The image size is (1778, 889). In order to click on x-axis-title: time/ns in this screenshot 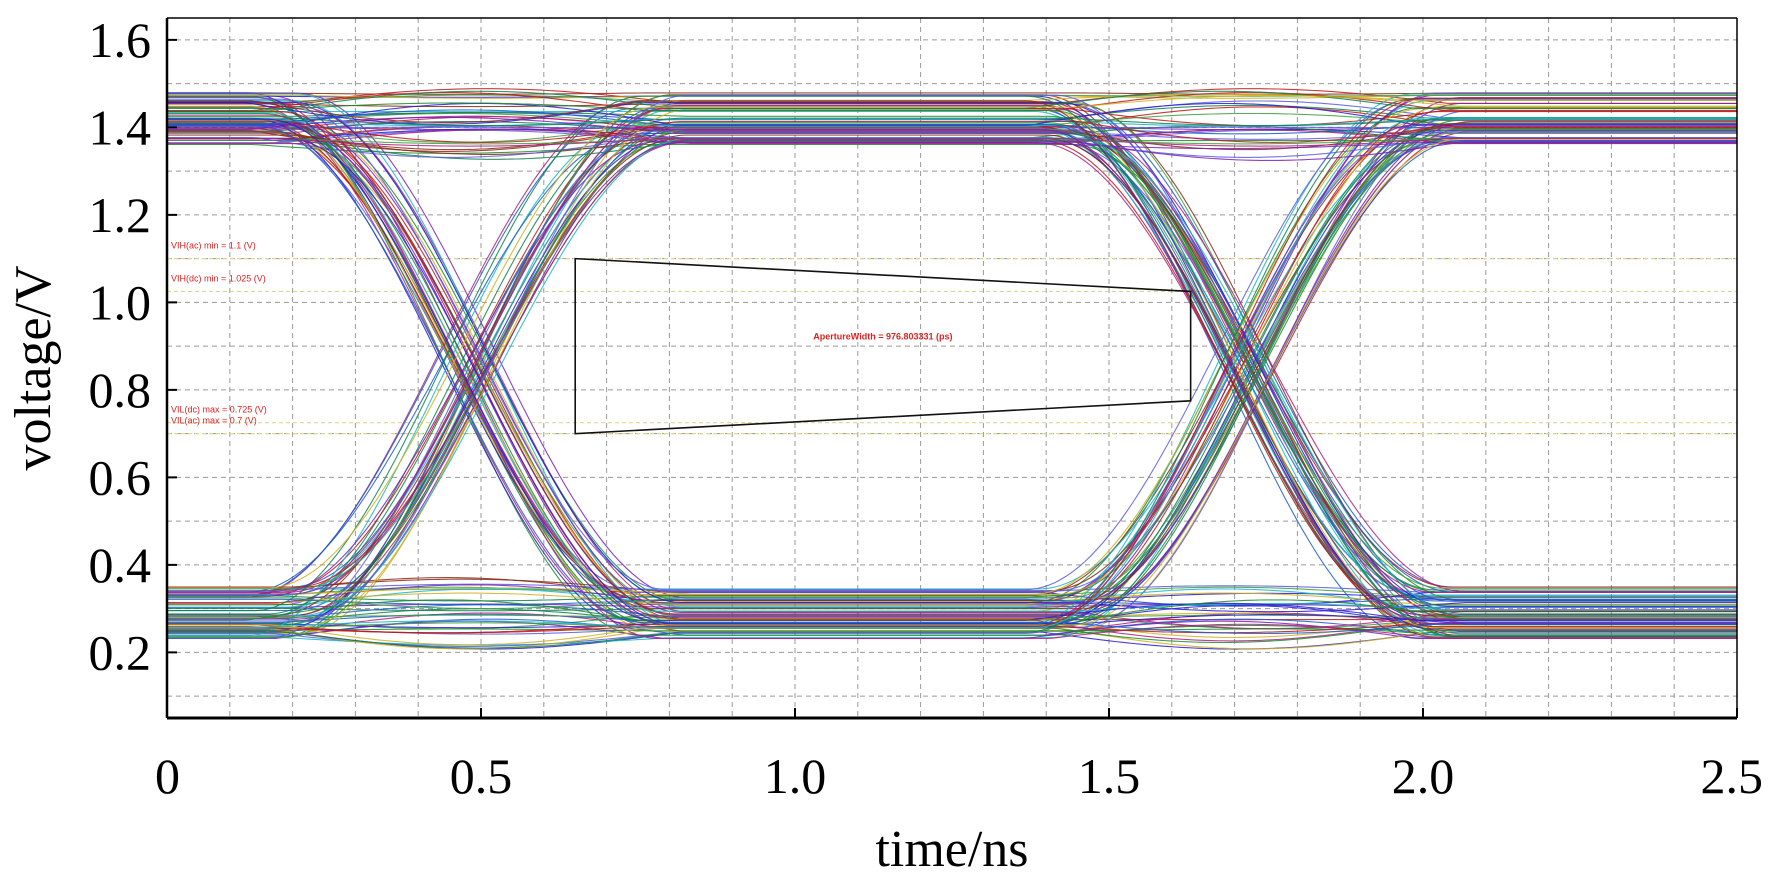, I will do `click(951, 849)`.